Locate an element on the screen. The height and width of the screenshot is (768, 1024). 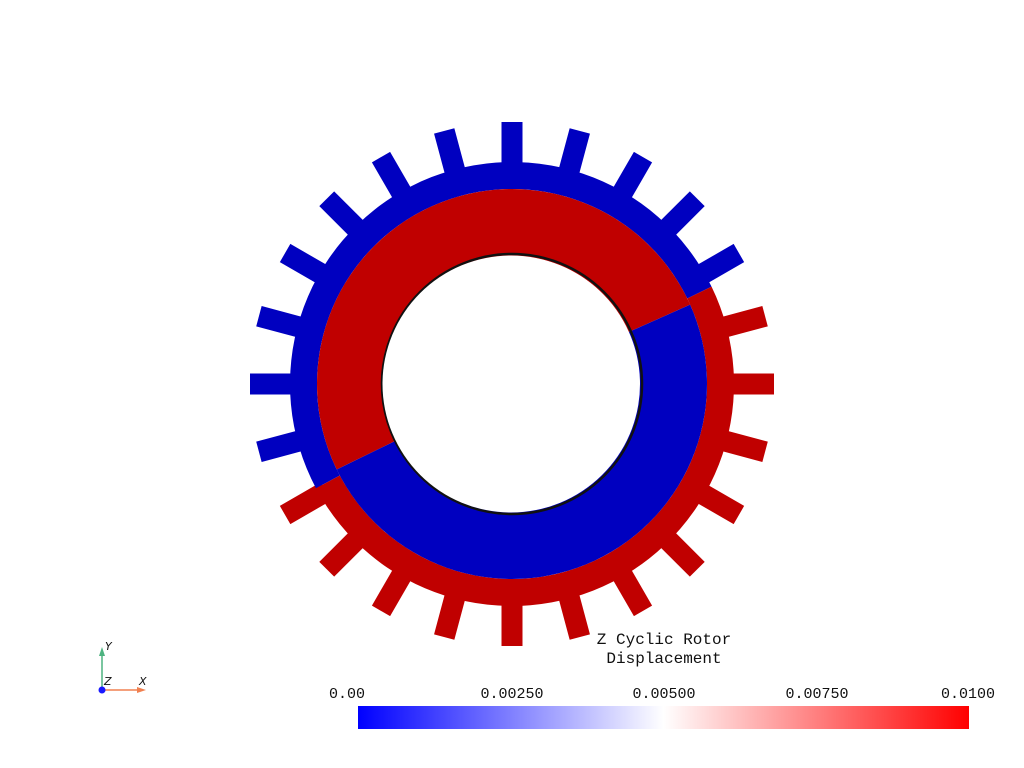
inner-ring-low-region is located at coordinates (521, 441).